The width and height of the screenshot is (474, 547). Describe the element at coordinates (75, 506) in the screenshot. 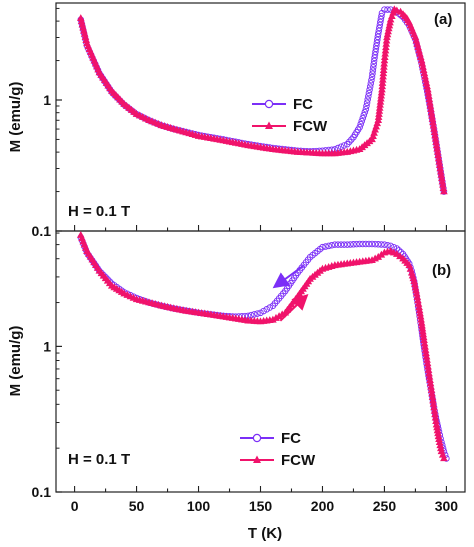

I see `x-tick-label: 0` at that location.